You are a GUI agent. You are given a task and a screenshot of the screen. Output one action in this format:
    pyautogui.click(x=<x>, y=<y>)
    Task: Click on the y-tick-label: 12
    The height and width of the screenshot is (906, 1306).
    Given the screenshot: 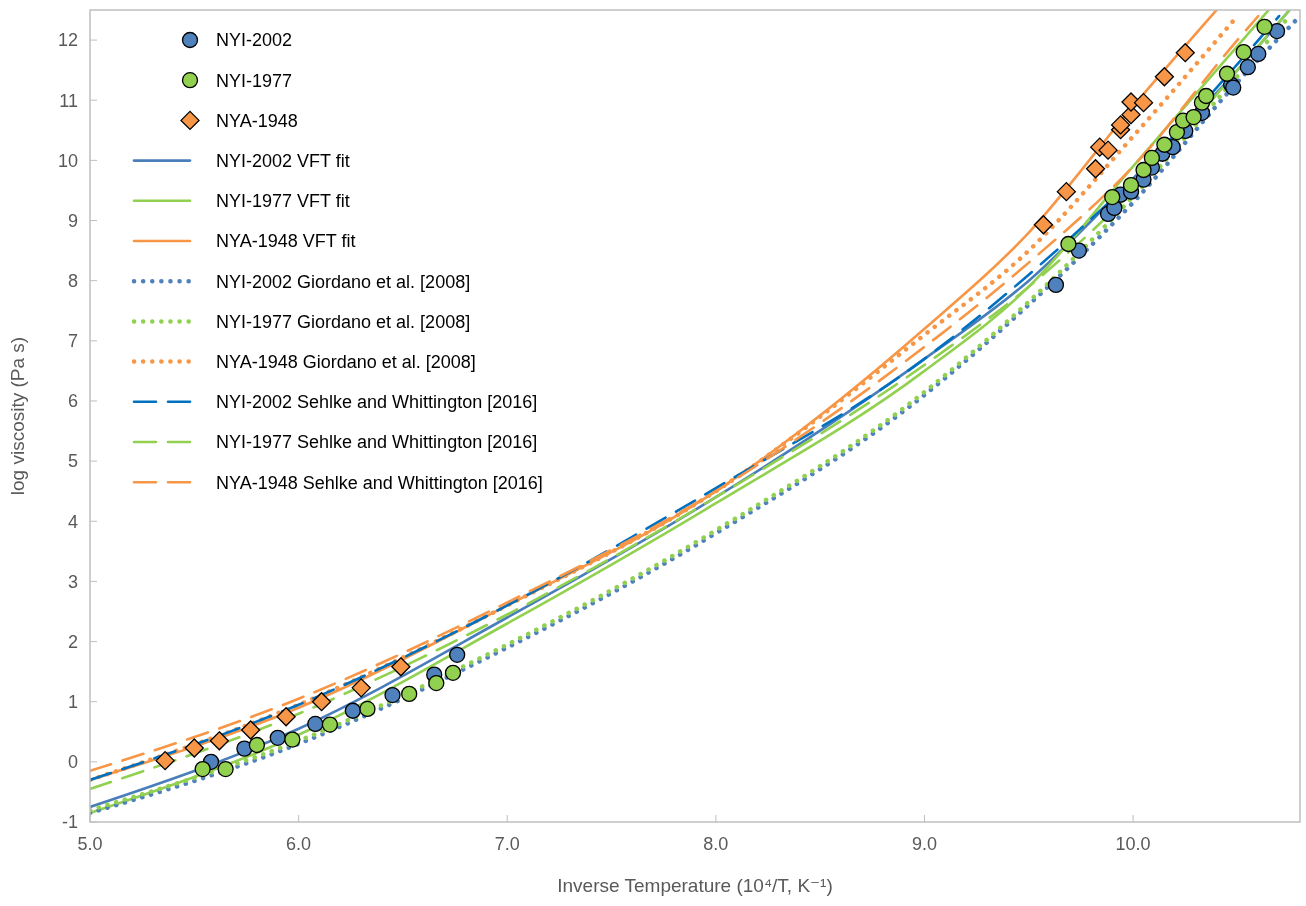 What is the action you would take?
    pyautogui.click(x=67, y=40)
    